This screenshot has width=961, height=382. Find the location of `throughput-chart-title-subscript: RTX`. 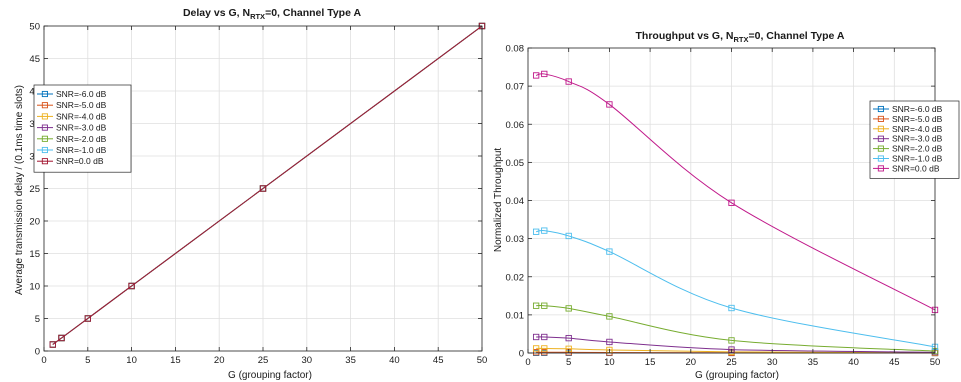

throughput-chart-title-subscript: RTX is located at coordinates (741, 39).